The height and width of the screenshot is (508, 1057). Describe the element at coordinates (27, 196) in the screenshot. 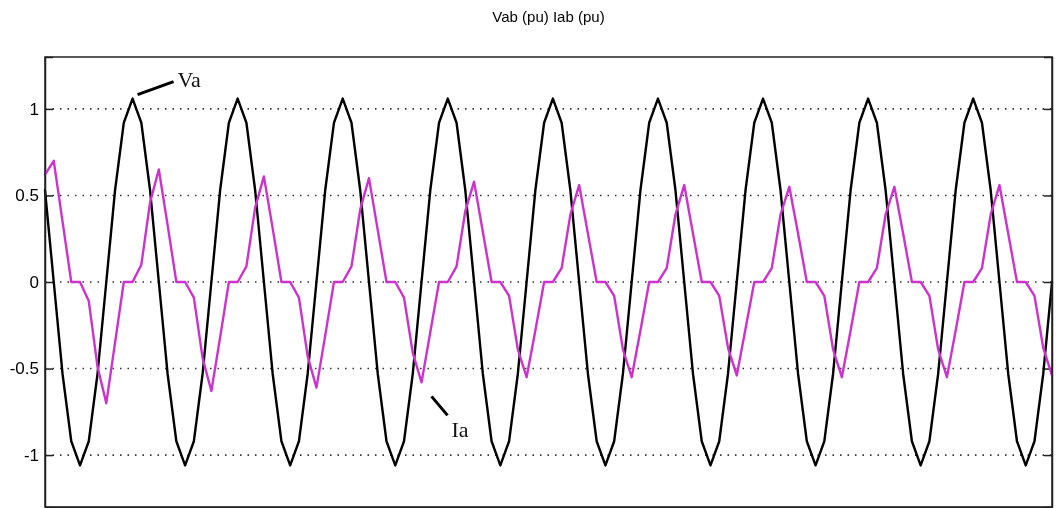

I see `y-tick-label: 0.5` at that location.